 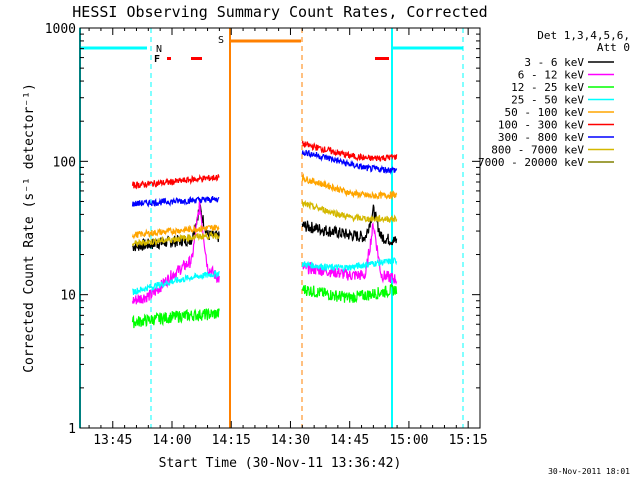 I want to click on legend-entry-label: 7000 - 20000 keV, so click(x=531, y=162).